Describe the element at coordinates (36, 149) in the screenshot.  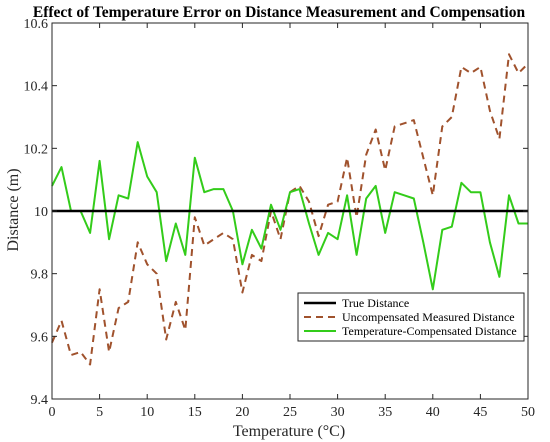
I see `y-tick-label: 10.2` at that location.